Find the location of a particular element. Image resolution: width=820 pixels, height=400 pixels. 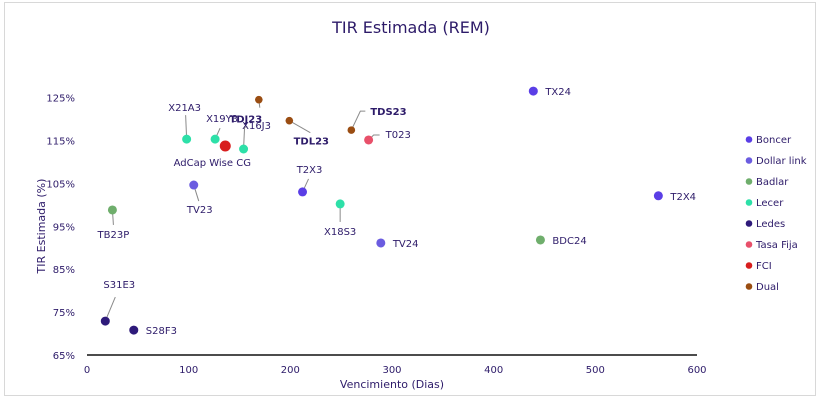

data-label: X19Y3 is located at coordinates (222, 119).